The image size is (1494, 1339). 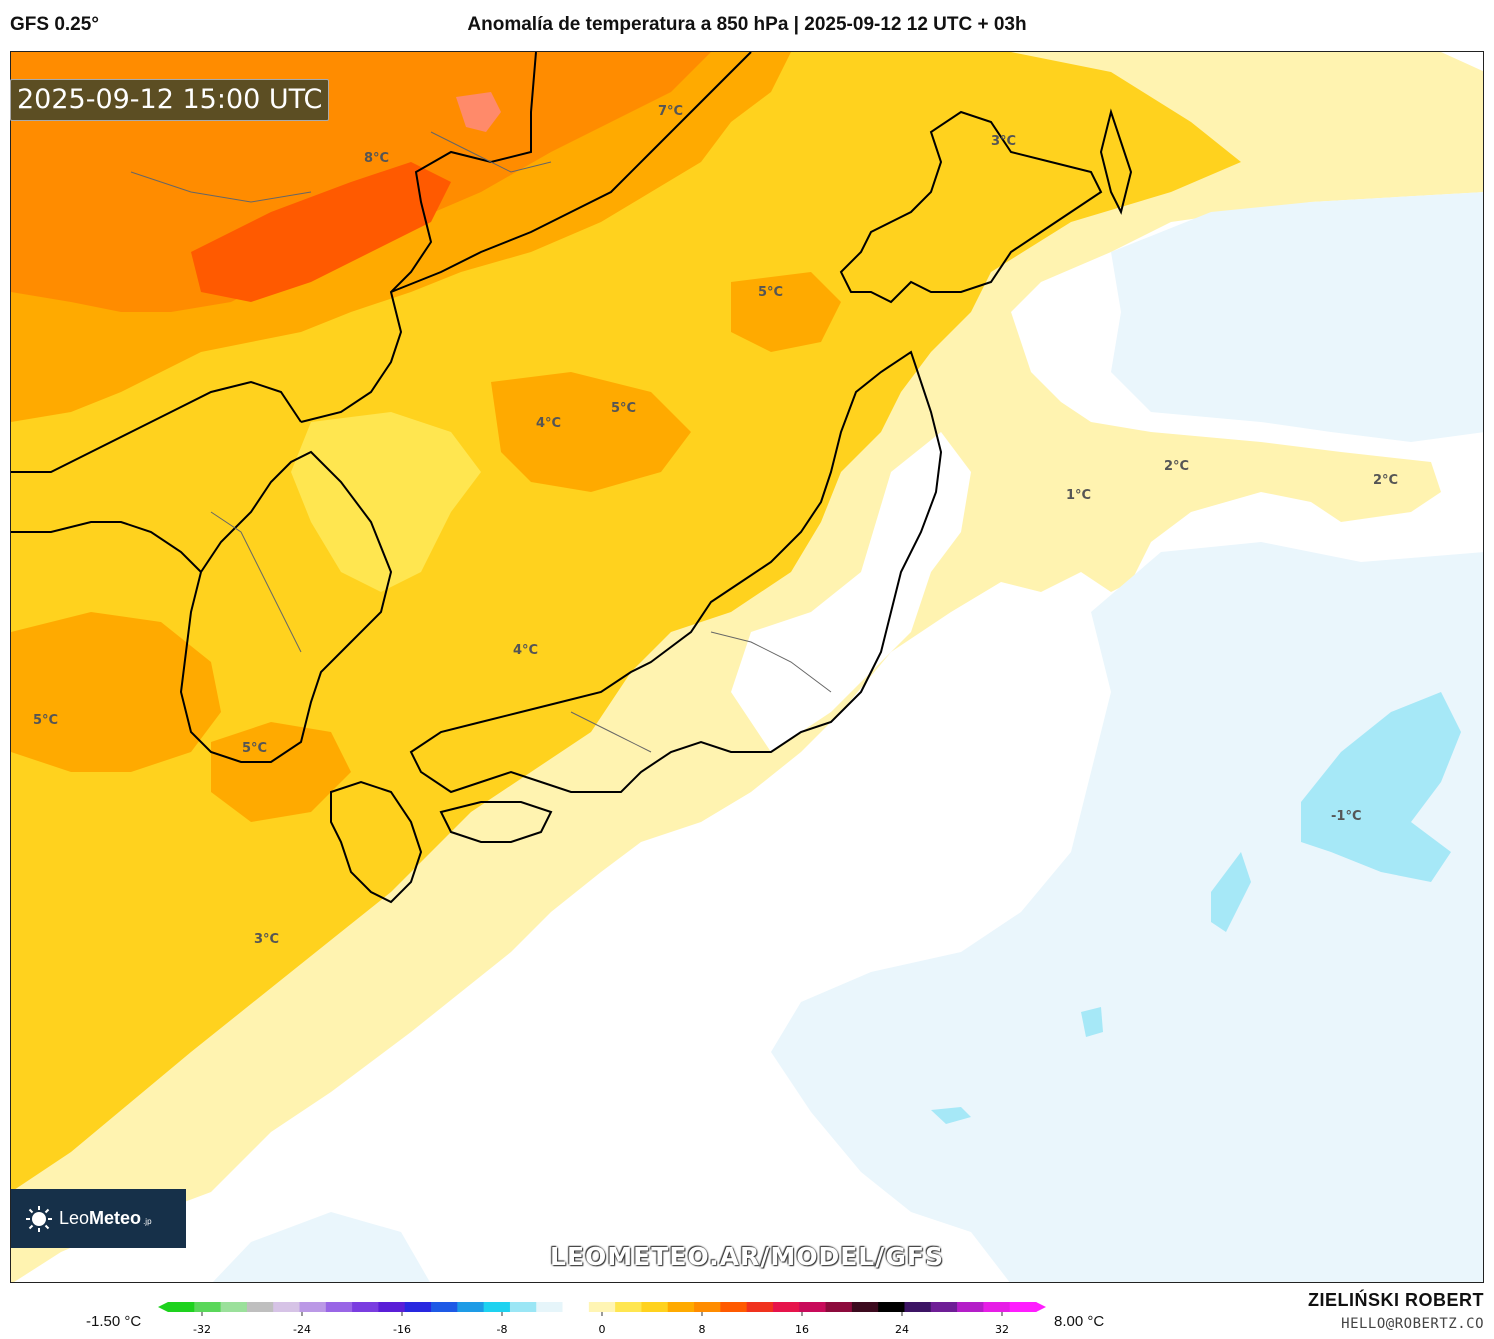 What do you see at coordinates (106, 547) in the screenshot?
I see `china-coast-south` at bounding box center [106, 547].